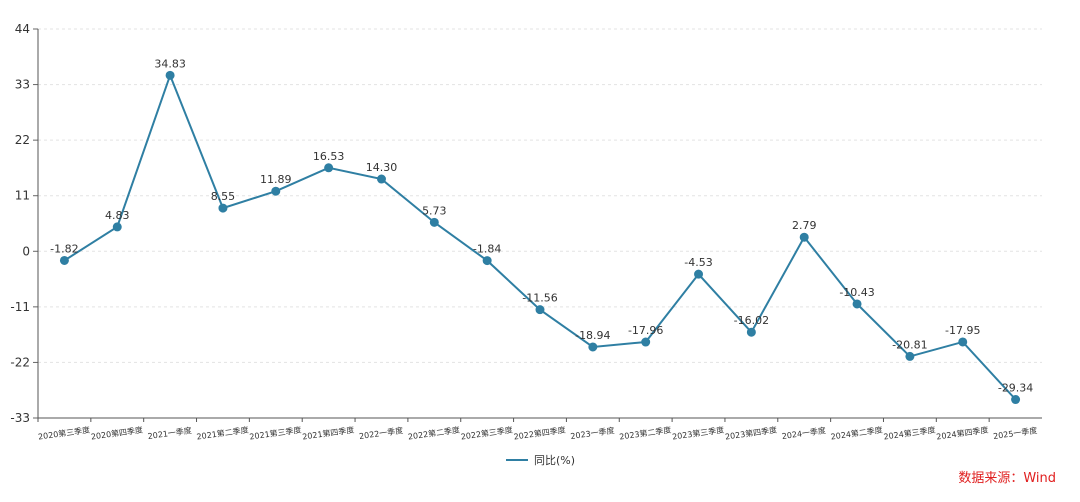  What do you see at coordinates (487, 249) in the screenshot?
I see `data-label: -1.84` at bounding box center [487, 249].